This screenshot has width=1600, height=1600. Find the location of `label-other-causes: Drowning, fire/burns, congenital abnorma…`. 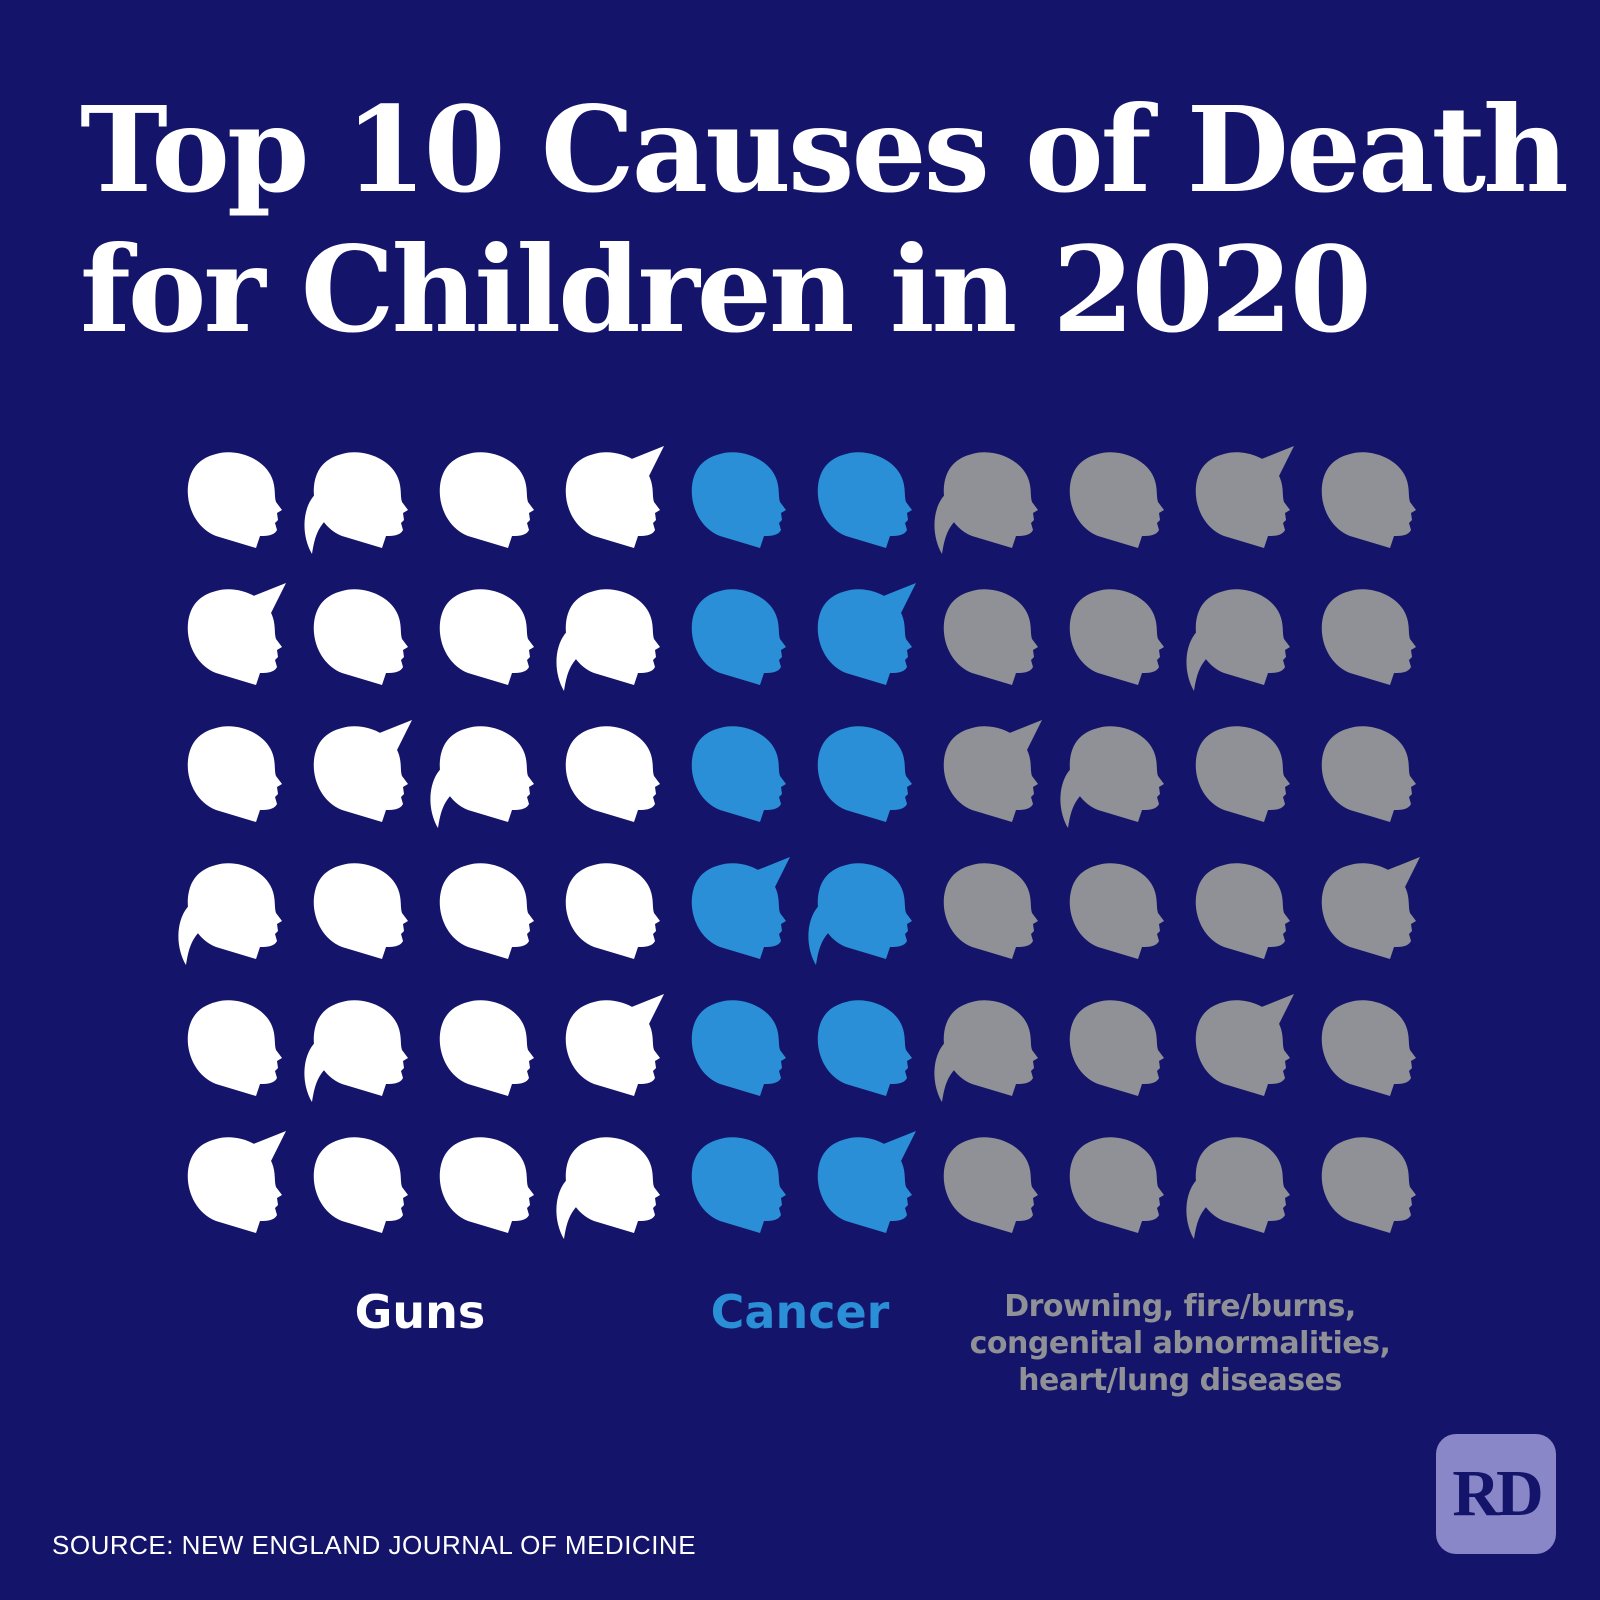

label-other-causes: Drowning, fire/burns, congenital abnorma… is located at coordinates (1180, 1343).